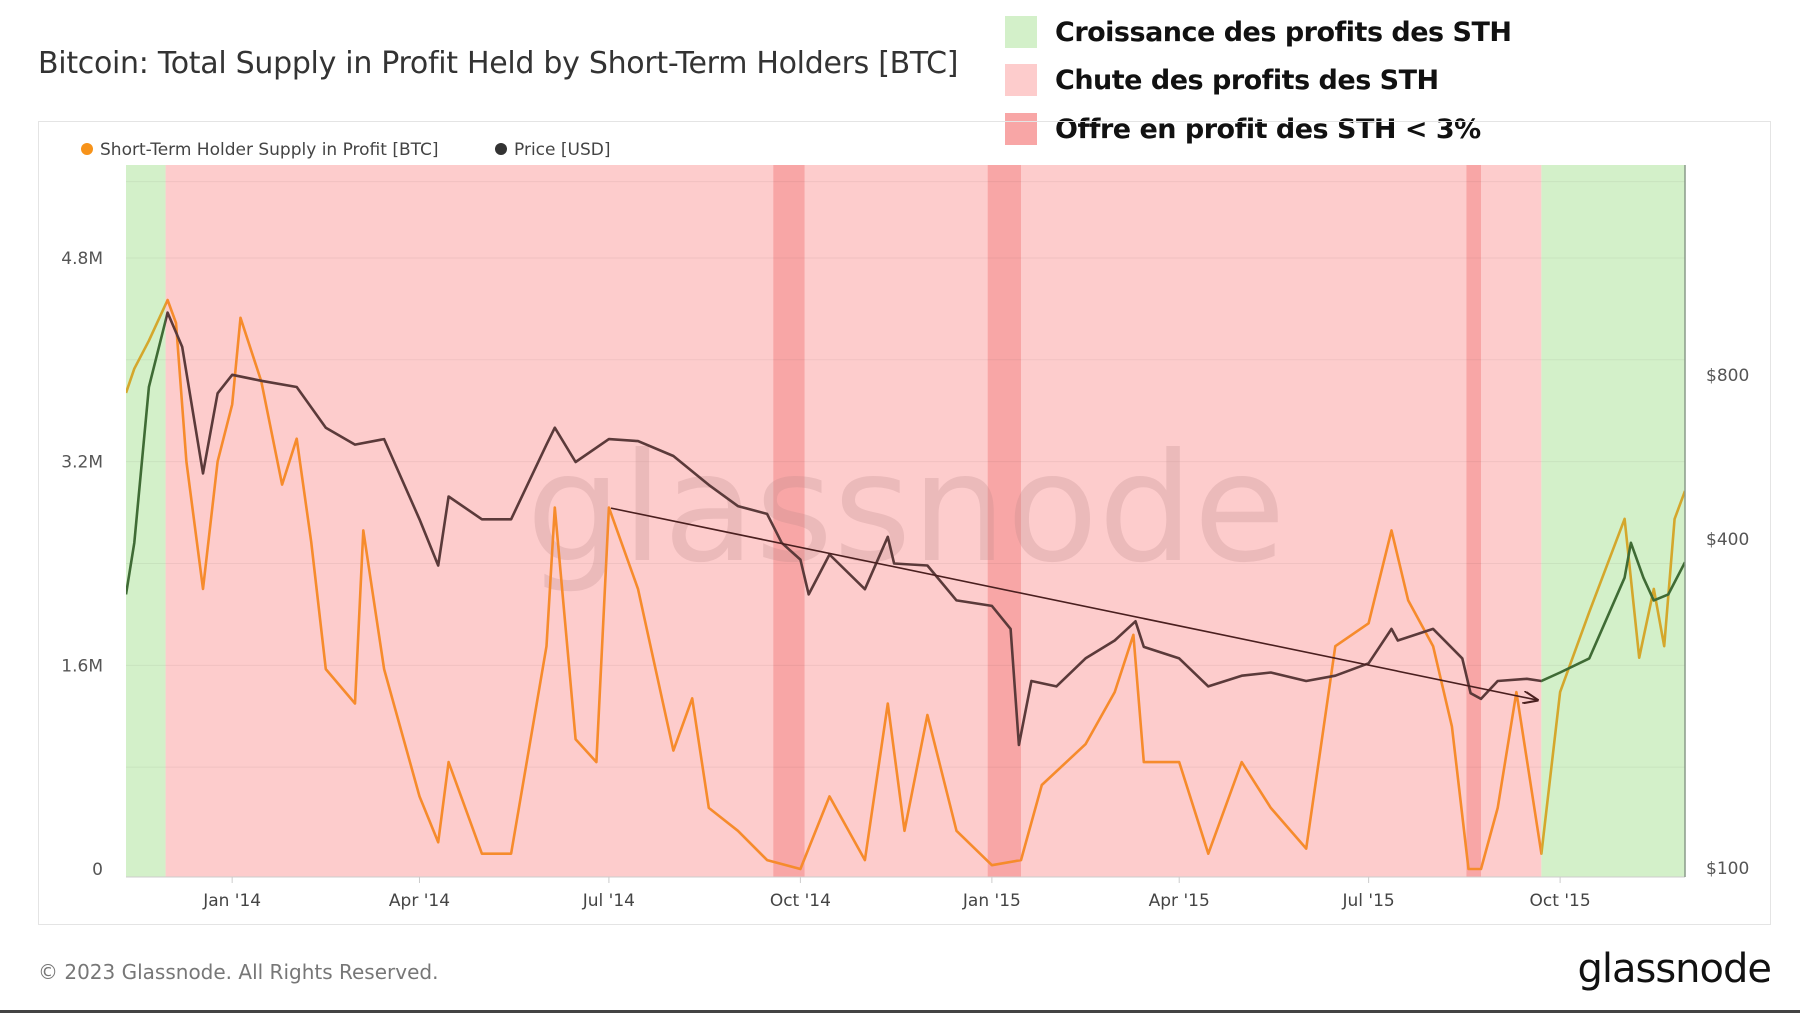 This screenshot has height=1013, width=1800. What do you see at coordinates (1073, 603) in the screenshot?
I see `trend-arrow` at bounding box center [1073, 603].